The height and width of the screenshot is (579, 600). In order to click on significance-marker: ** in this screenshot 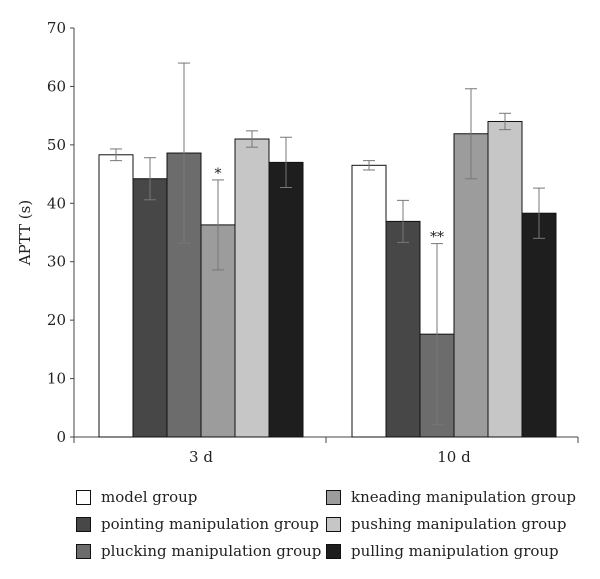, I will do `click(437, 238)`.